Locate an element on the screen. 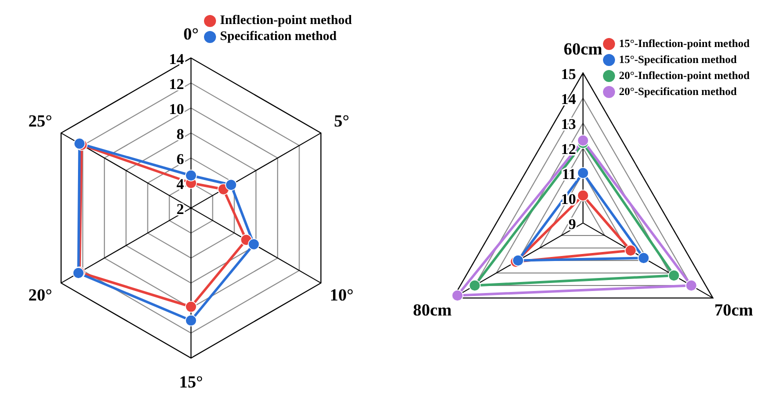  y-tick-label: 8 is located at coordinates (180, 135).